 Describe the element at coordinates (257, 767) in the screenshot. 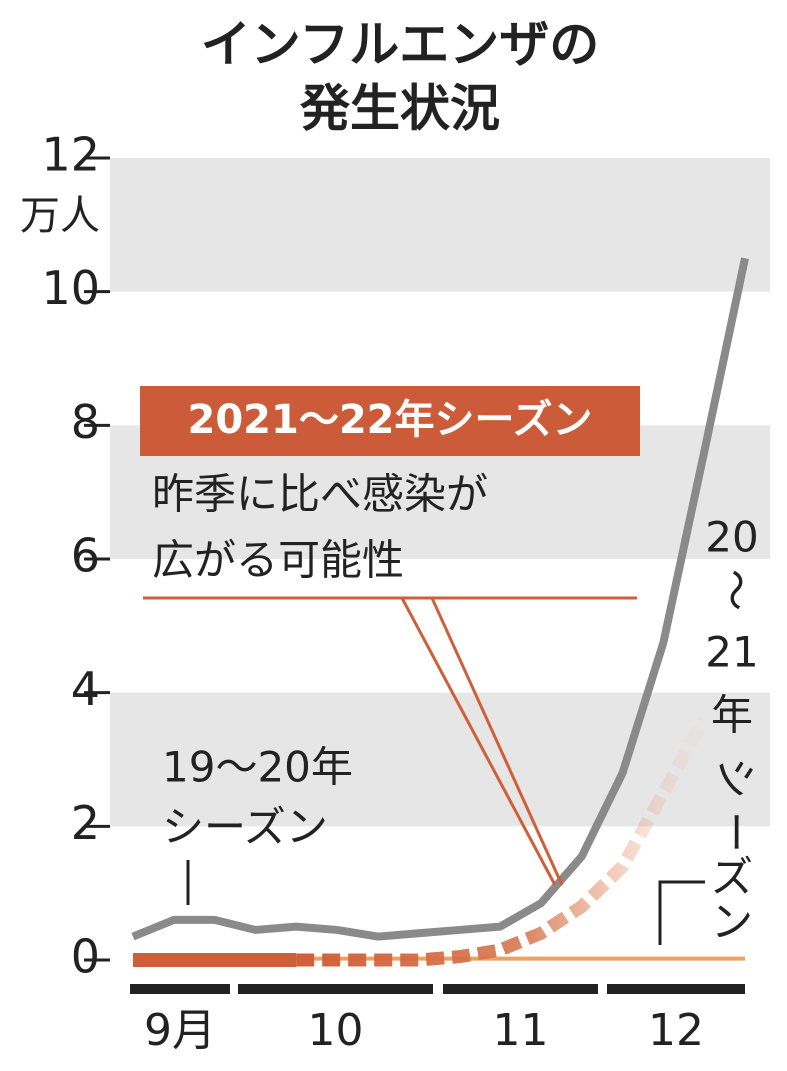

I see `series-label: 19〜20年` at that location.